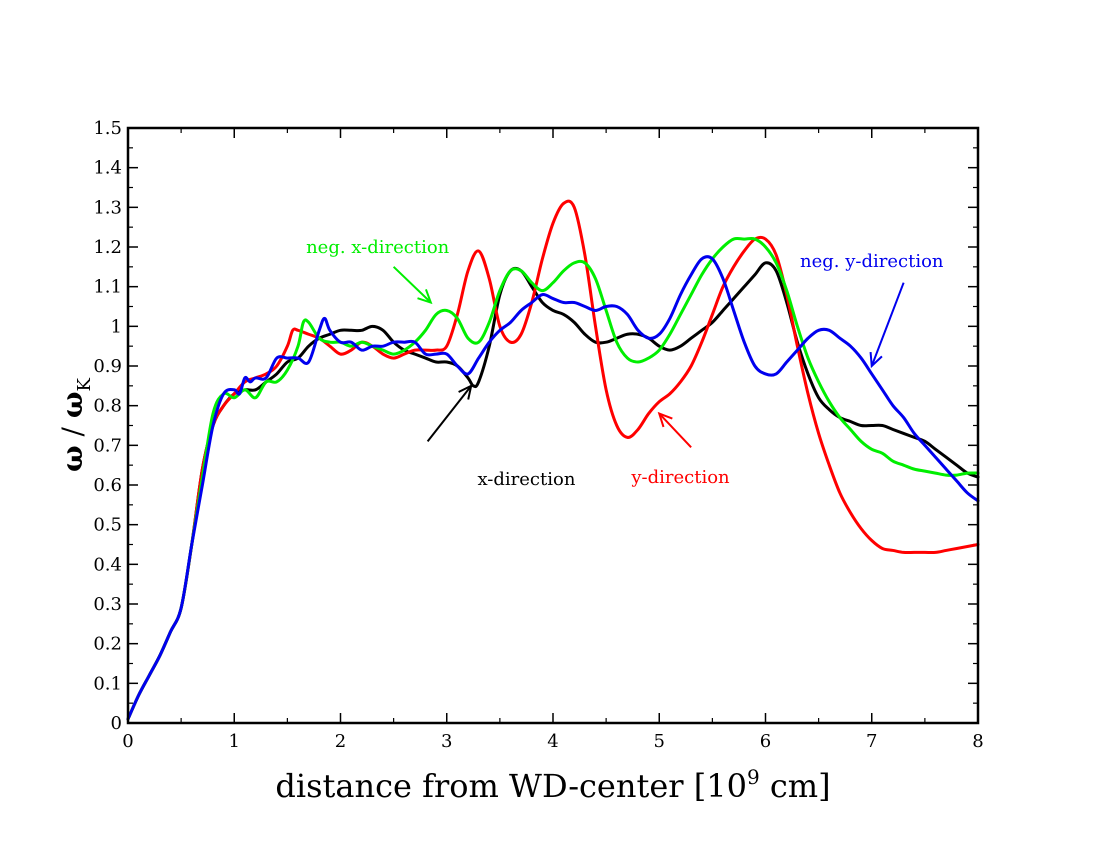 The height and width of the screenshot is (852, 1102). What do you see at coordinates (107, 564) in the screenshot?
I see `y-tick-label: 0.4` at bounding box center [107, 564].